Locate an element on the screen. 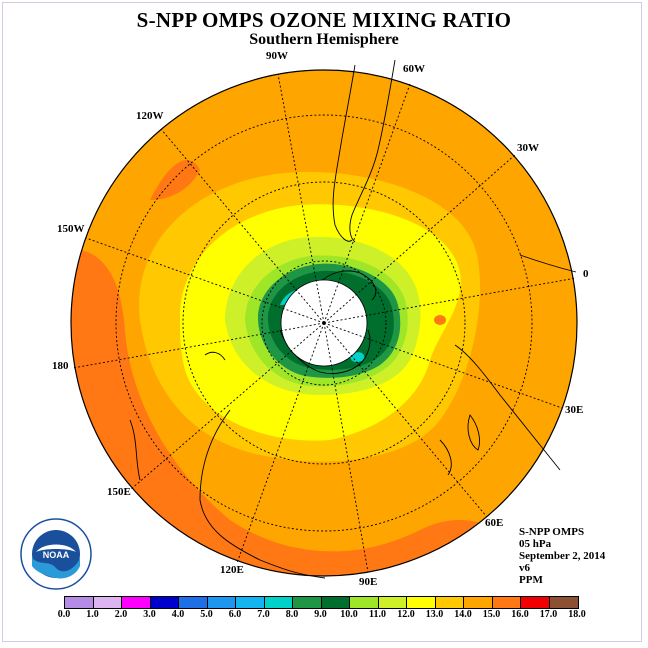 This screenshot has height=648, width=648. logo-text: NOAA is located at coordinates (56, 555).